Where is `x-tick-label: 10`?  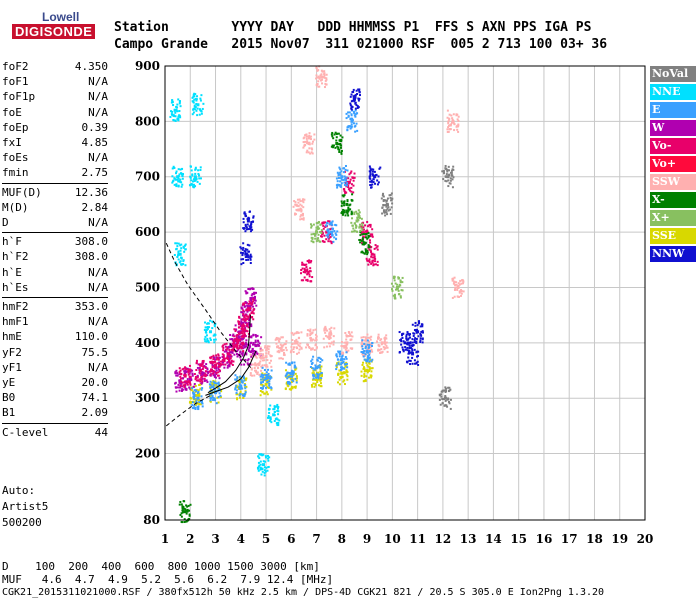
x-tick-label: 10 is located at coordinates (392, 539).